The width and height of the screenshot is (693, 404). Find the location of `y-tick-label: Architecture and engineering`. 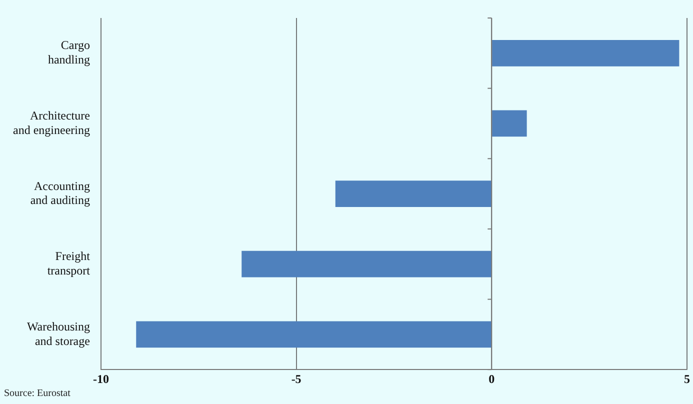

y-tick-label: Architecture and engineering is located at coordinates (51, 122).